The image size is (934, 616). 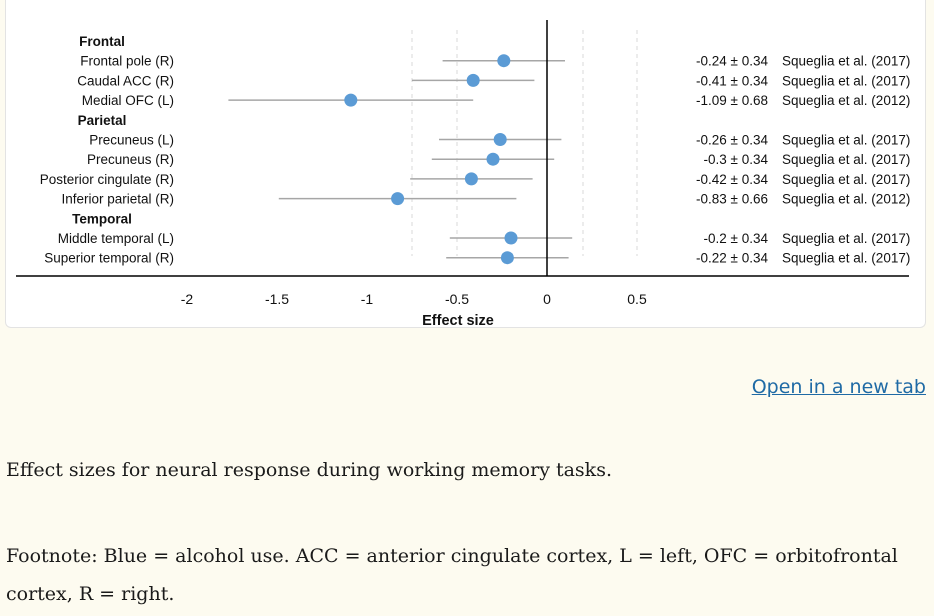 I want to click on effect-stat: -0.22 ± 0.34, so click(x=732, y=258).